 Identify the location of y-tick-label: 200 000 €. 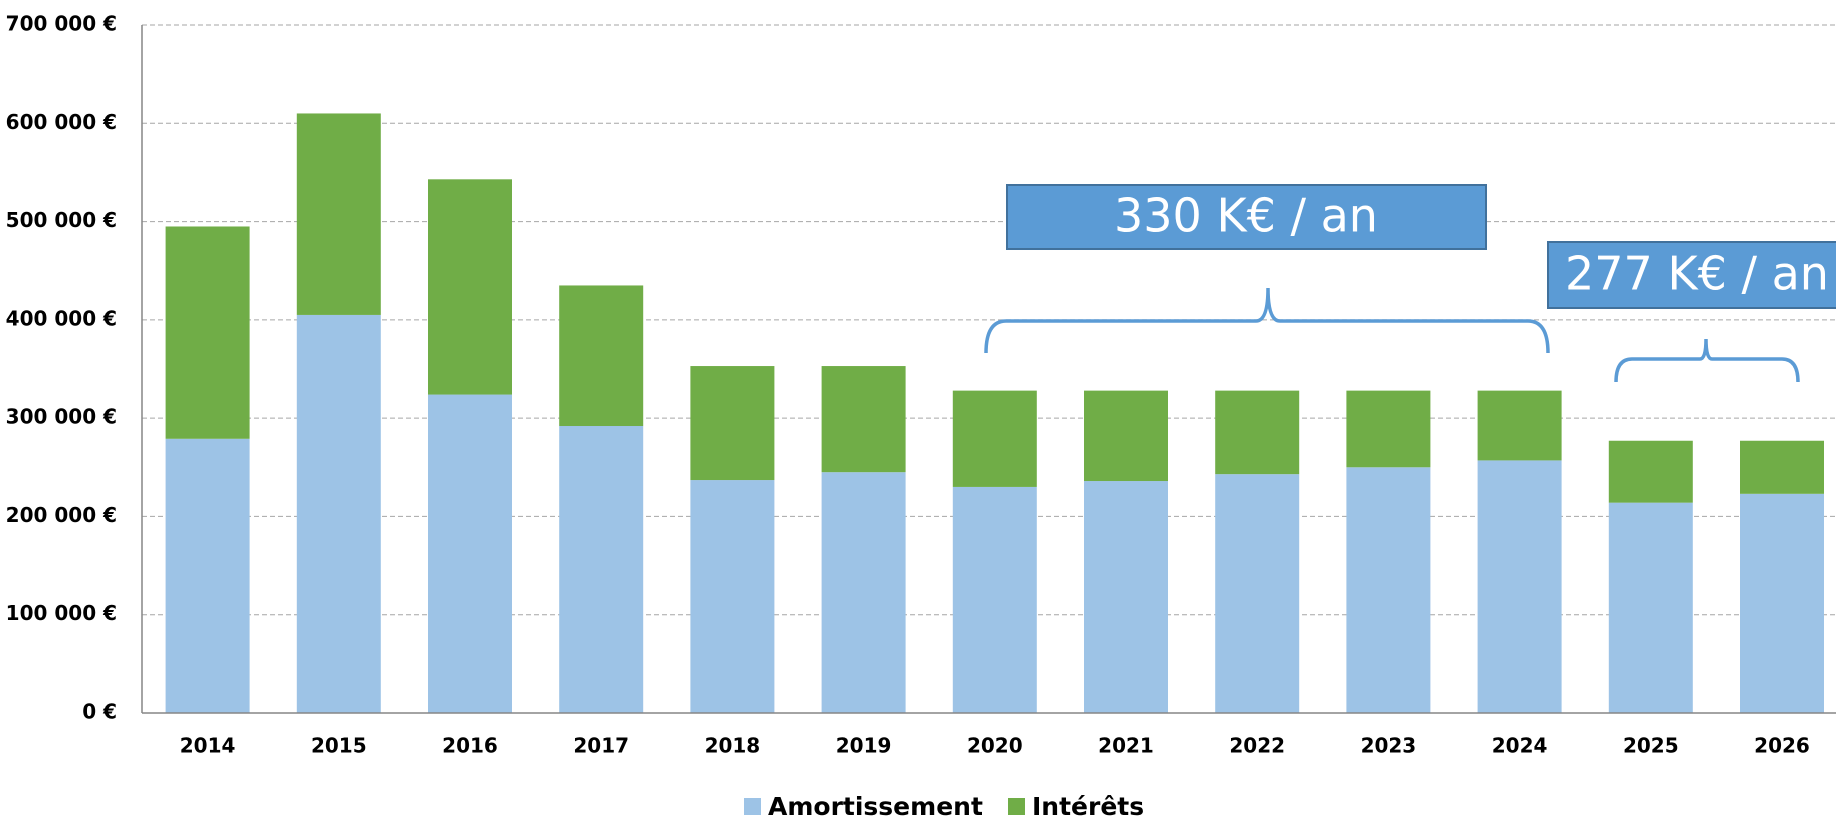
(61, 515).